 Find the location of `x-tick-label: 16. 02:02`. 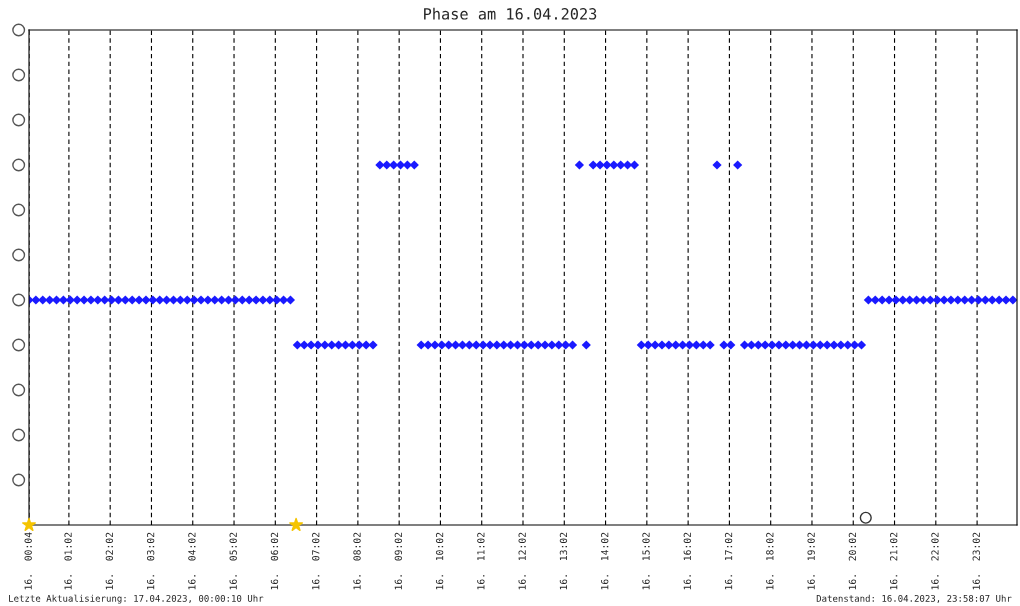

x-tick-label: 16. 02:02 is located at coordinates (109, 561).